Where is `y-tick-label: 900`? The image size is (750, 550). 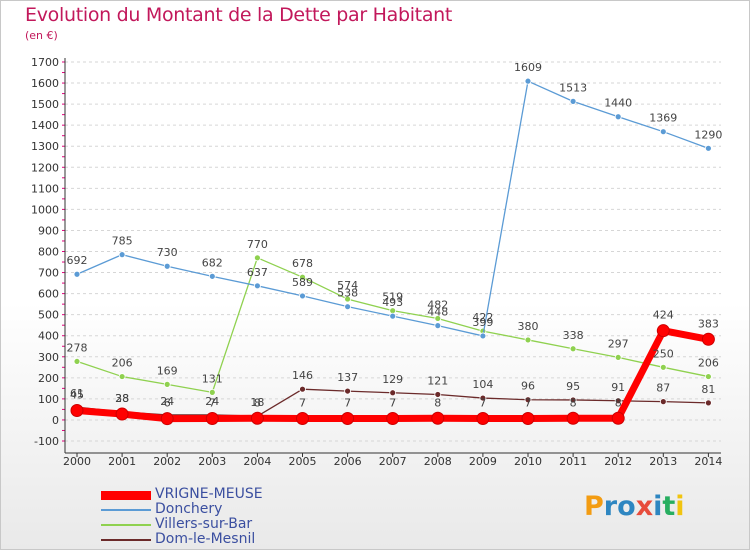 y-tick-label: 900 is located at coordinates (48, 230).